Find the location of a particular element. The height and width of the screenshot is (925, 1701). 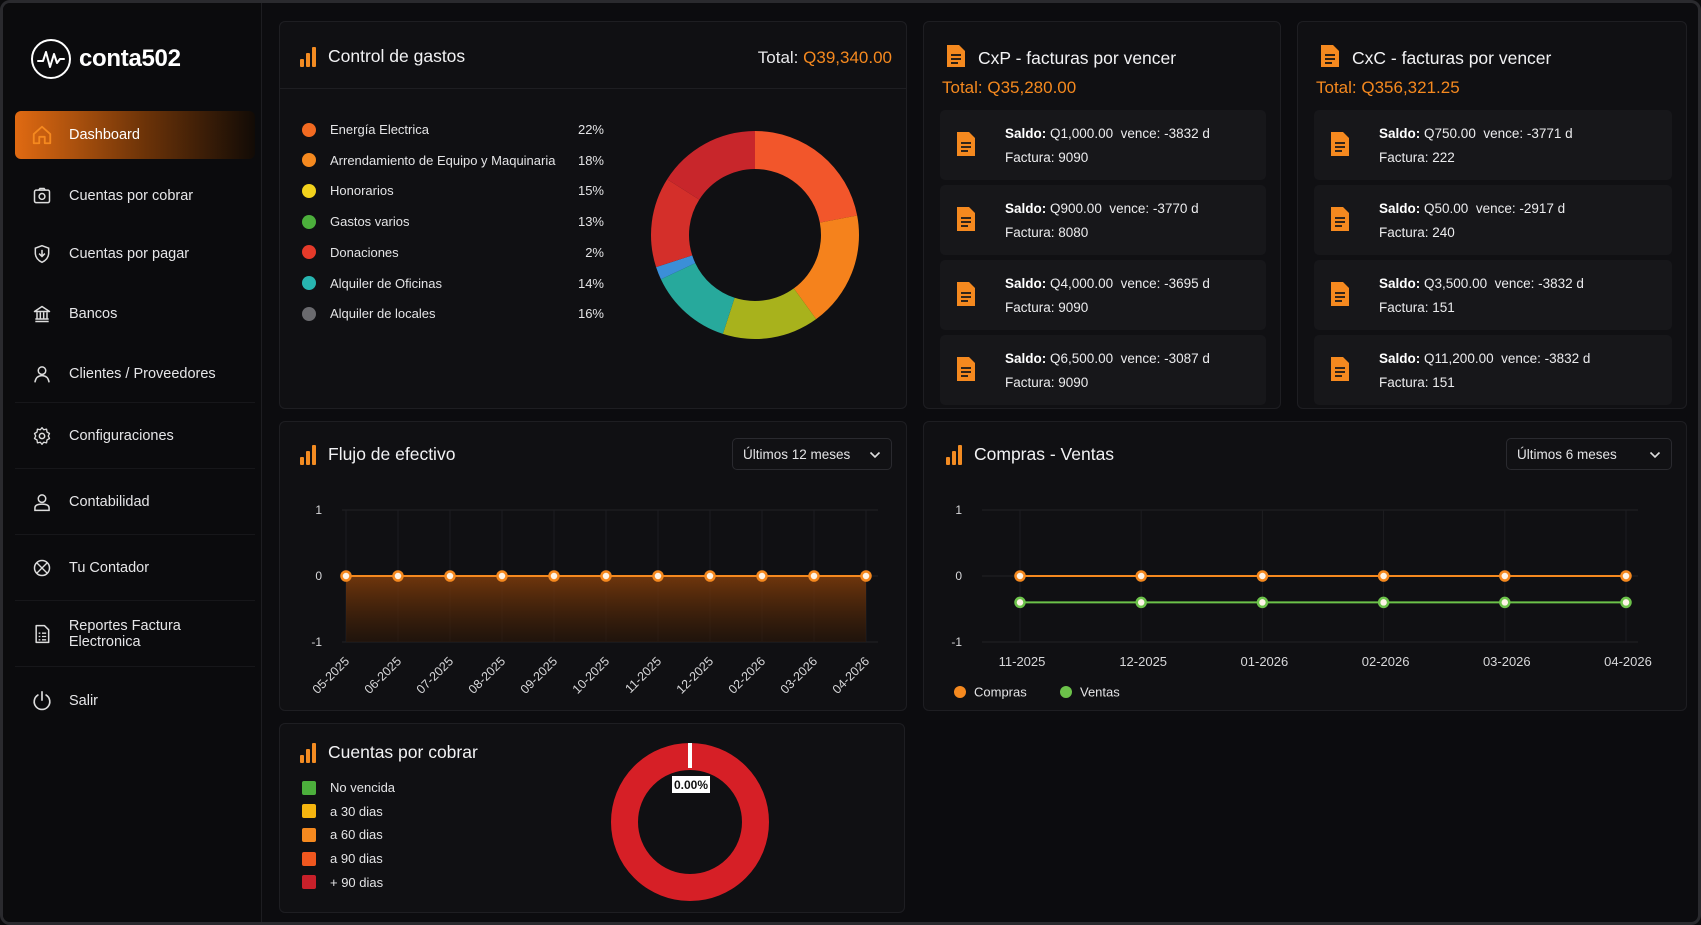

chart-legend-item: Ventas is located at coordinates (1090, 692).